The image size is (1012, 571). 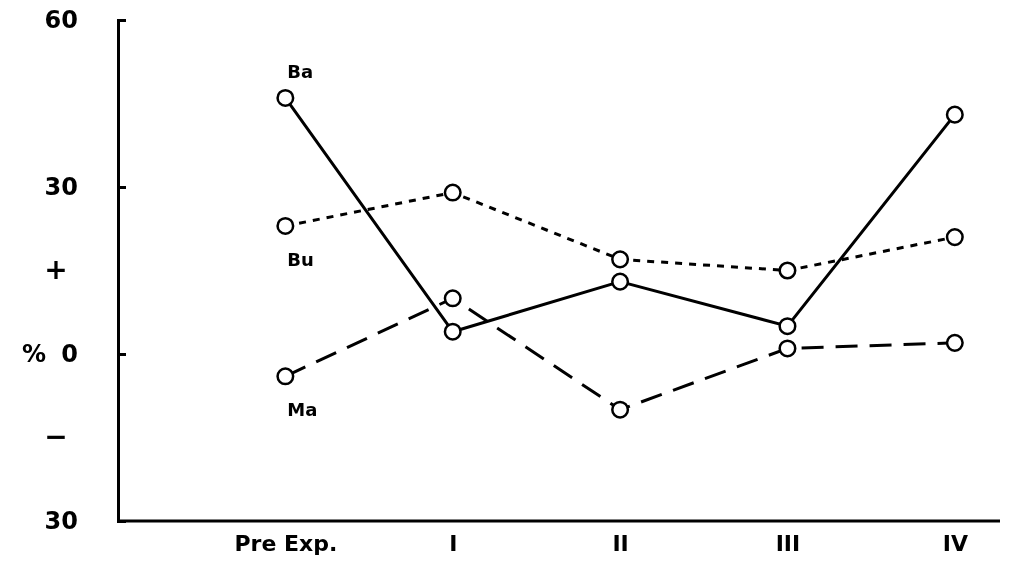 What do you see at coordinates (61, 20) in the screenshot?
I see `y-tick-label: 60` at bounding box center [61, 20].